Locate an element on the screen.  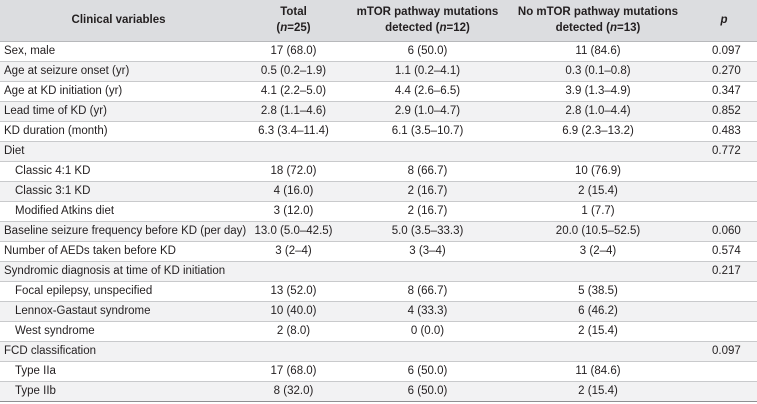
row-label: Classic 4:1 KD is located at coordinates (118, 171).